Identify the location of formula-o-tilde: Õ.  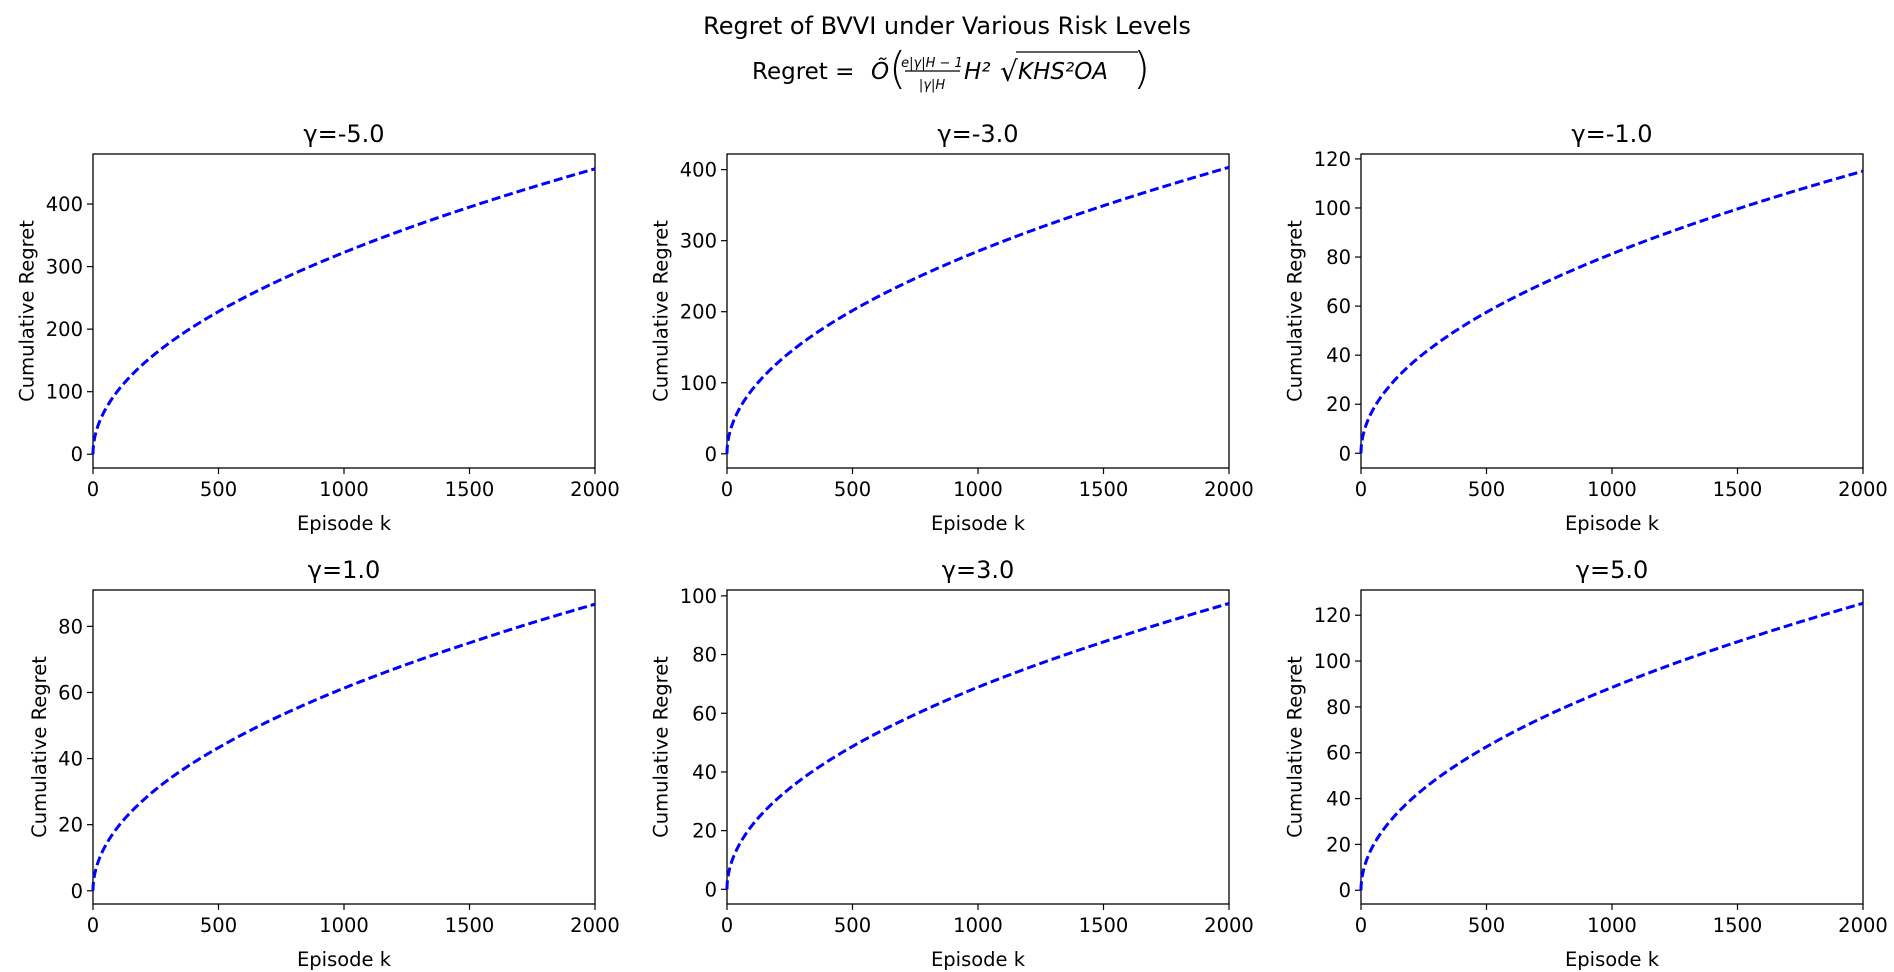
(880, 70).